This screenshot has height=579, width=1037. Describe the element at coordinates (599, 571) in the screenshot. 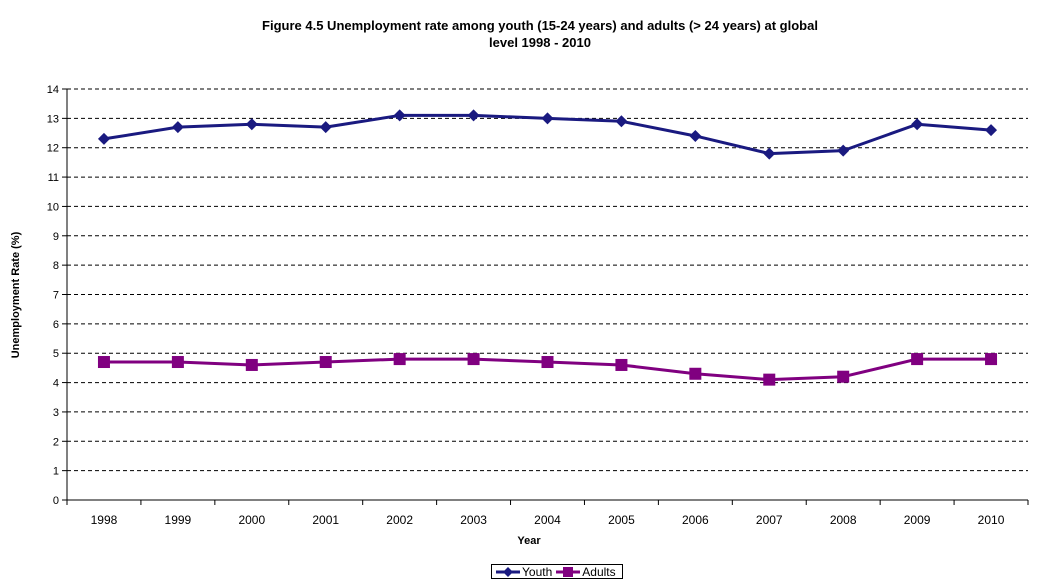

I see `legend-label-adults: Adults` at that location.